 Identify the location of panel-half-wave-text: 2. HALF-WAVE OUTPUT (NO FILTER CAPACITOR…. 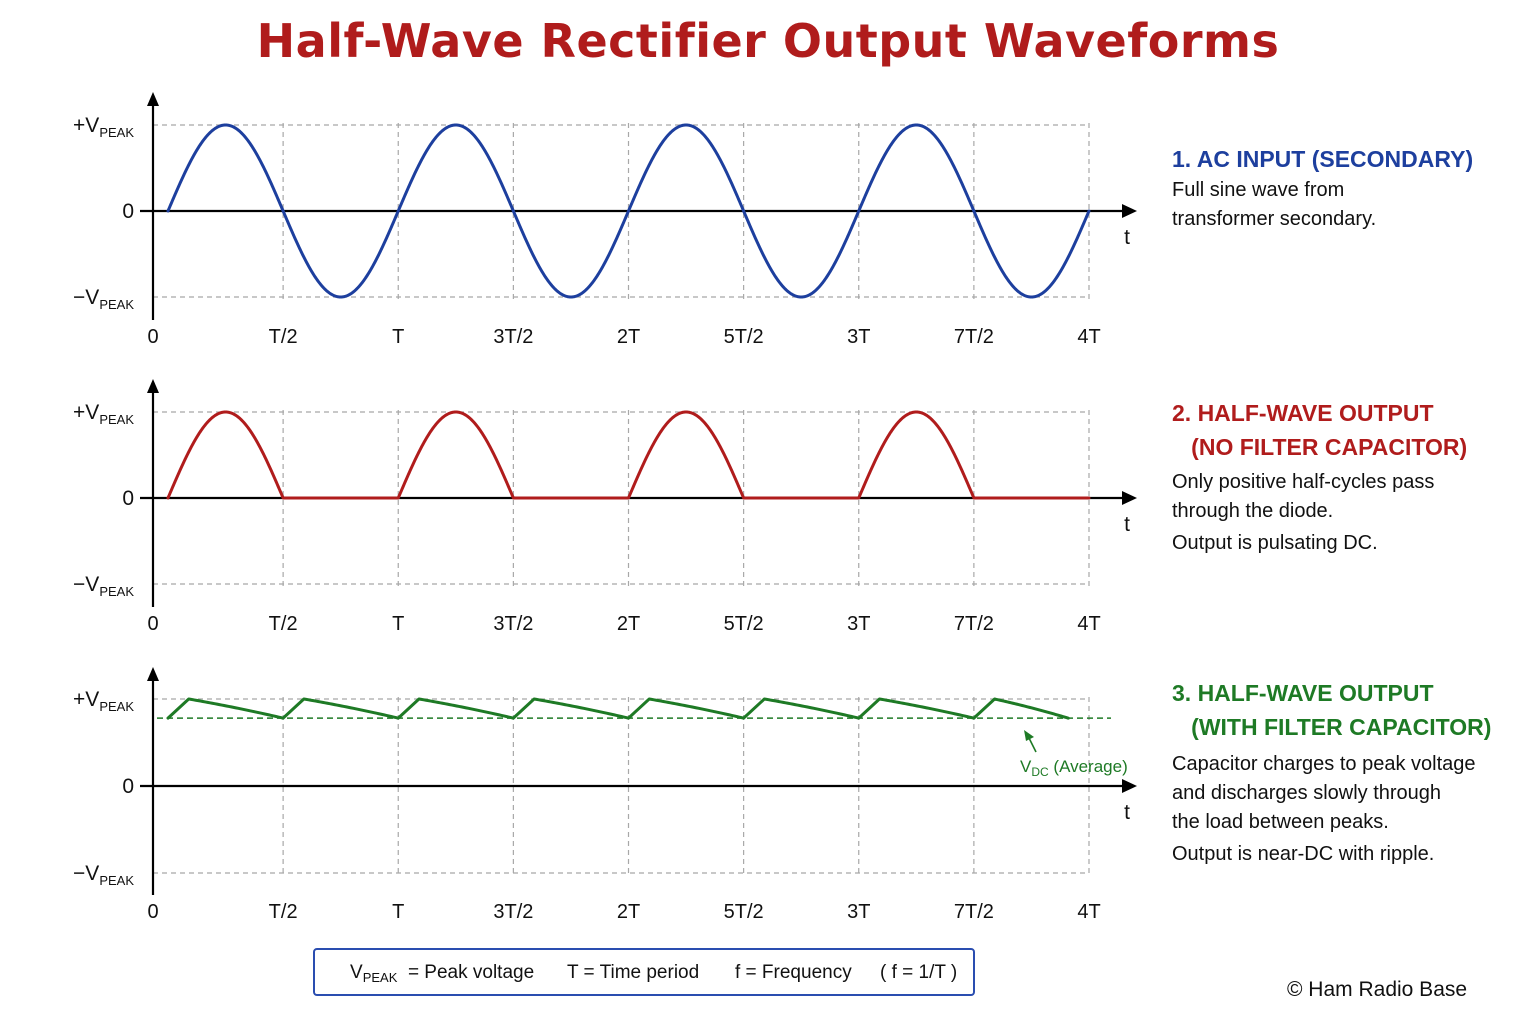
(1319, 477).